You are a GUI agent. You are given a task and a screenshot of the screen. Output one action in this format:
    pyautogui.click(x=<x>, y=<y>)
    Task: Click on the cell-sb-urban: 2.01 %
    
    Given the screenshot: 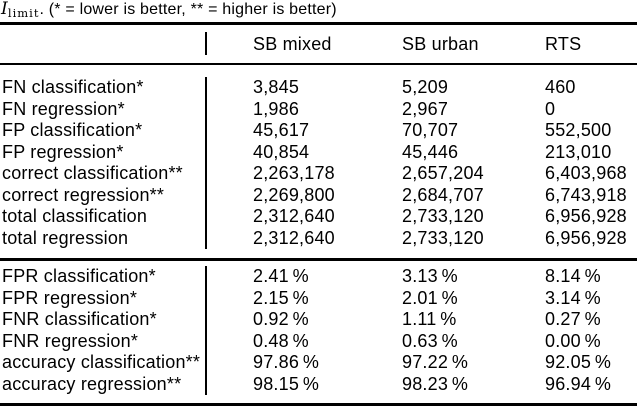 What is the action you would take?
    pyautogui.click(x=430, y=297)
    